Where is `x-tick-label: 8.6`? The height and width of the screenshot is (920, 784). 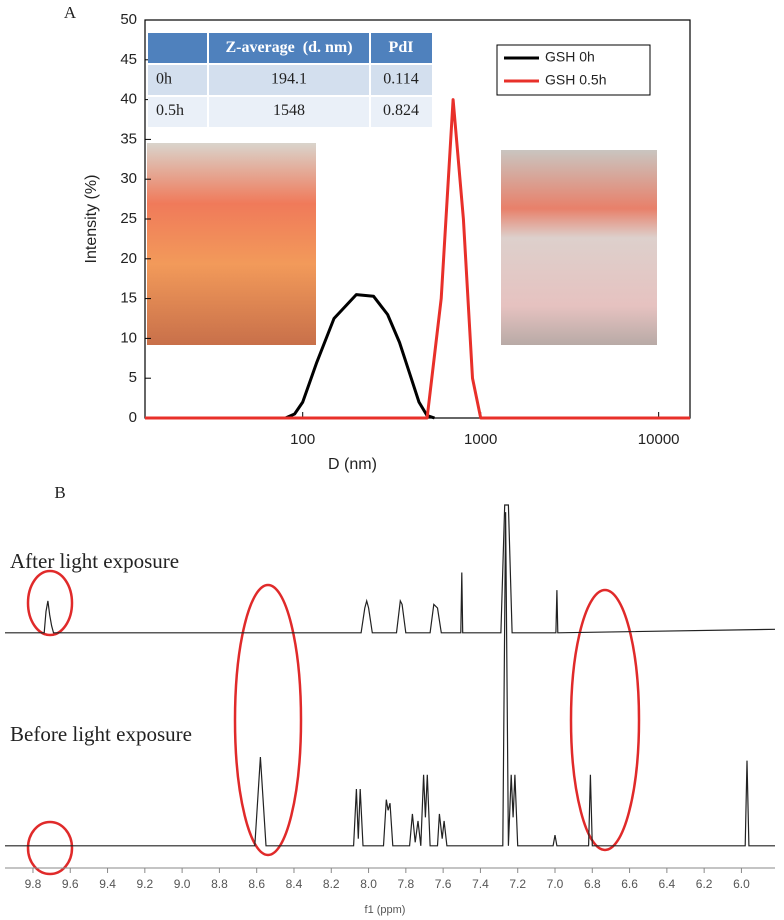 x-tick-label: 8.6 is located at coordinates (256, 884).